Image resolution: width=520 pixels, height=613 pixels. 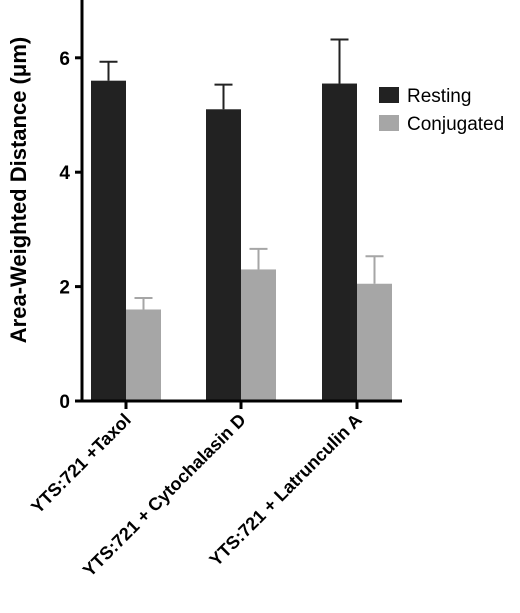 I want to click on legend-item-conjugated: Conjugated, so click(x=441, y=124).